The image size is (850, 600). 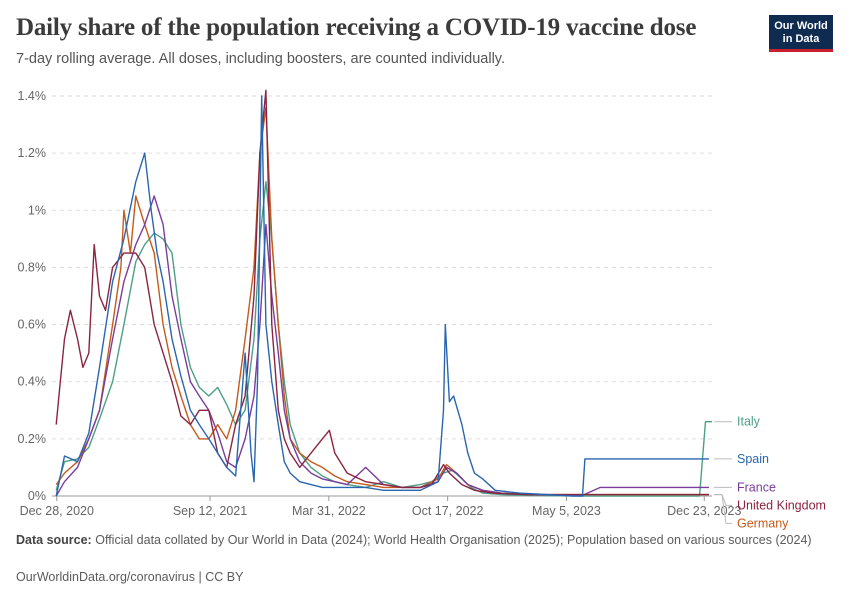 I want to click on credit-line: OurWorldinData.org/coronavirus | CC BY, so click(x=130, y=577).